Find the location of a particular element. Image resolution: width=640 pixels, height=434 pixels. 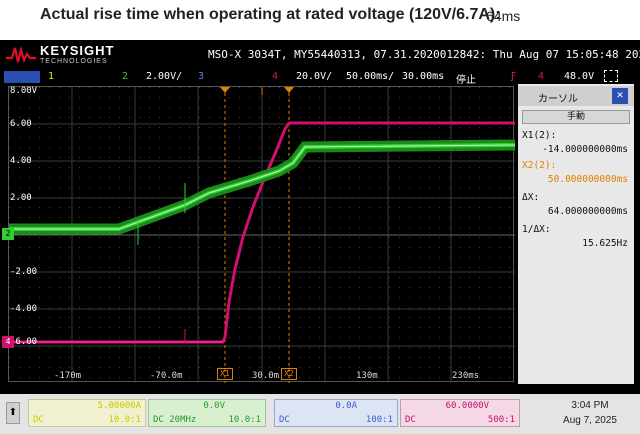

ch4-scale: 20.0V/ is located at coordinates (314, 76).